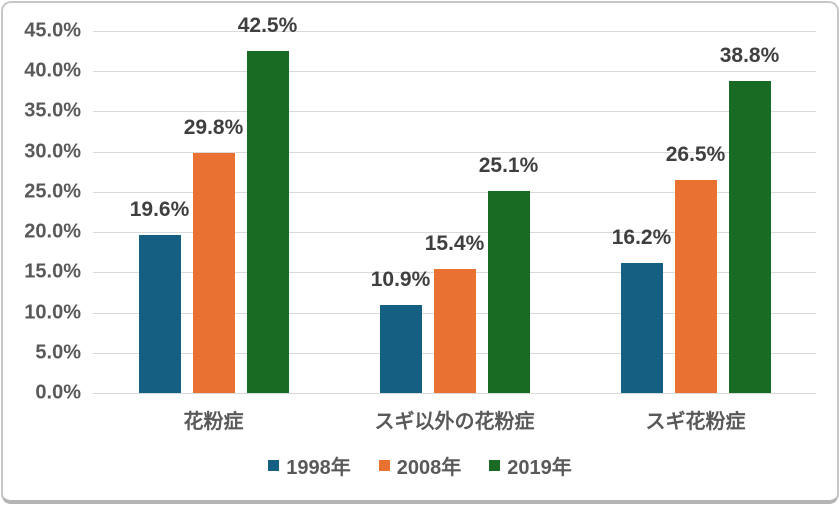 Image resolution: width=840 pixels, height=505 pixels. What do you see at coordinates (641, 309) in the screenshot?
I see `bar: 16.2%` at bounding box center [641, 309].